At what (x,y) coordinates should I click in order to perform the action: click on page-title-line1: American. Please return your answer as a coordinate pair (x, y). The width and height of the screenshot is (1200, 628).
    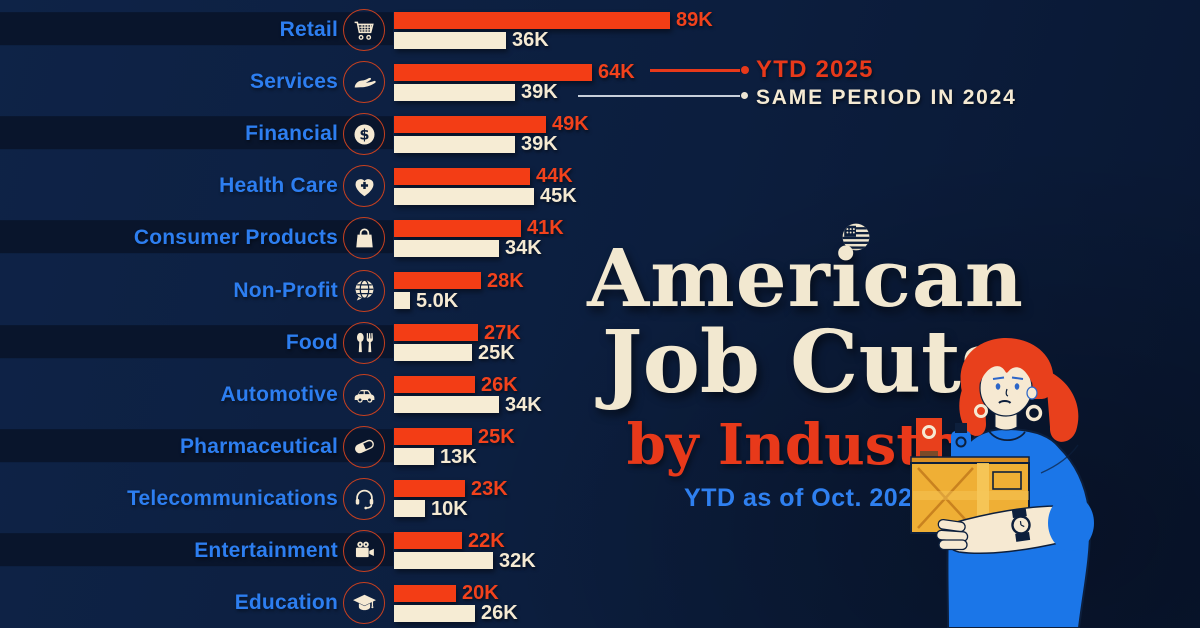
    Looking at the image, I should click on (805, 278).